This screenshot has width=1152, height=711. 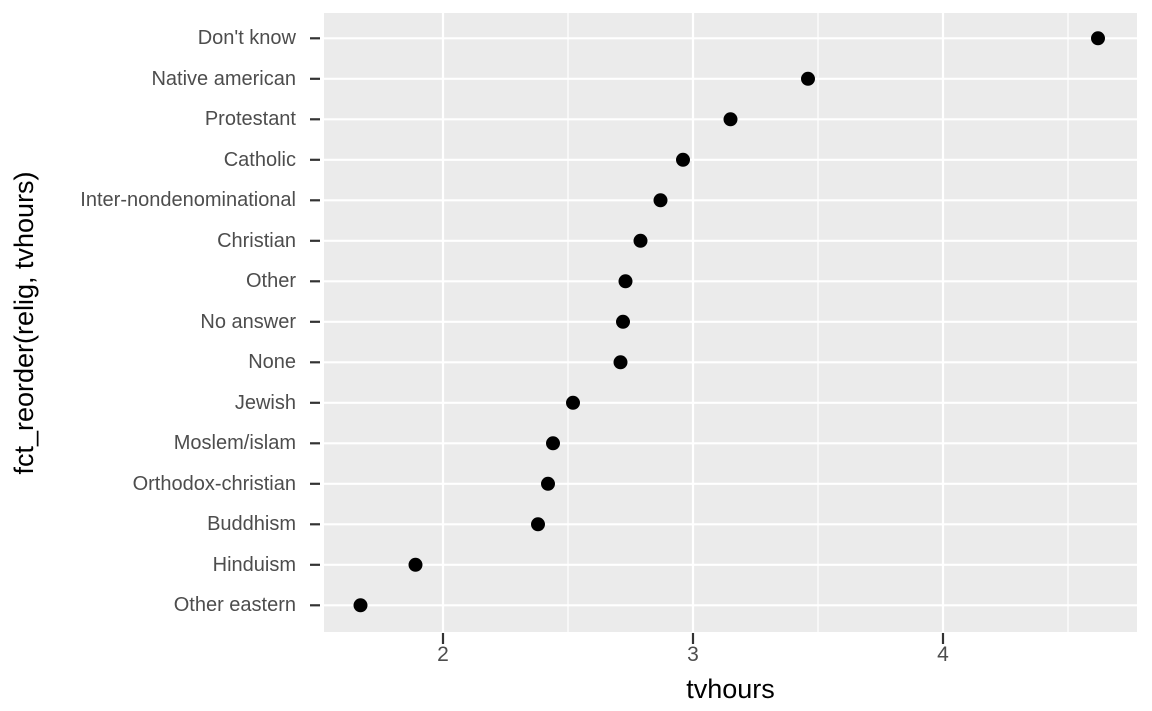 What do you see at coordinates (251, 524) in the screenshot?
I see `y-tick-label: Buddhism` at bounding box center [251, 524].